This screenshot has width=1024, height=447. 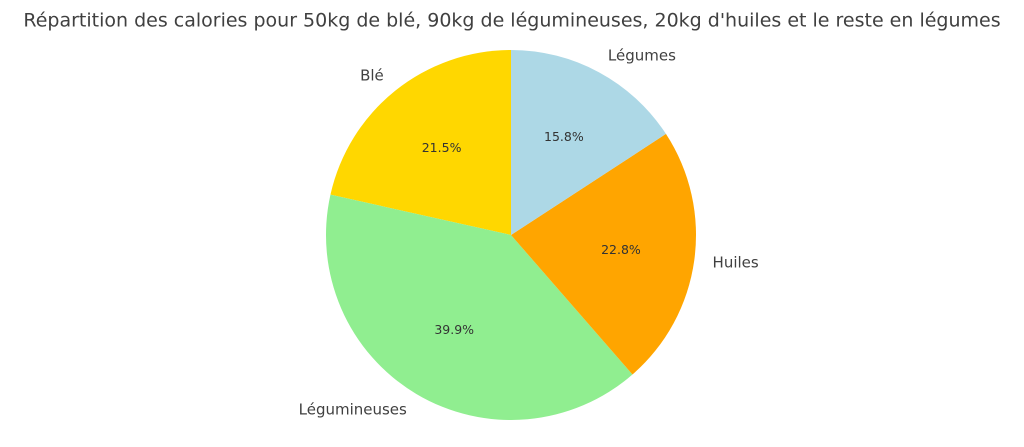 What do you see at coordinates (372, 76) in the screenshot?
I see `slice-label: Blé` at bounding box center [372, 76].